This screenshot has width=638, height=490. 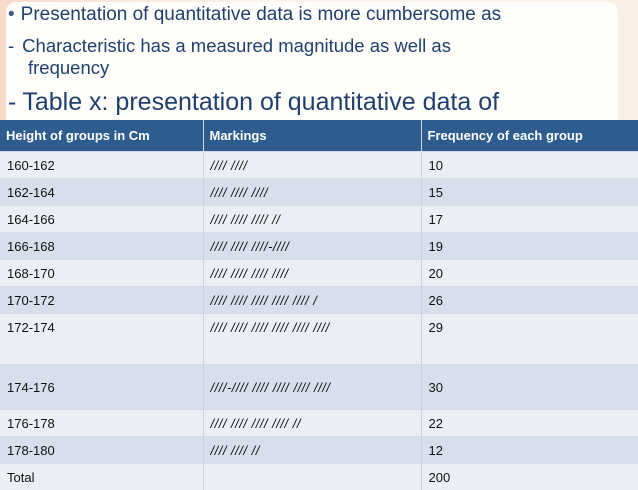 I want to click on table-row: 170-172 //// //// //// //// //// / 26, so click(x=319, y=300).